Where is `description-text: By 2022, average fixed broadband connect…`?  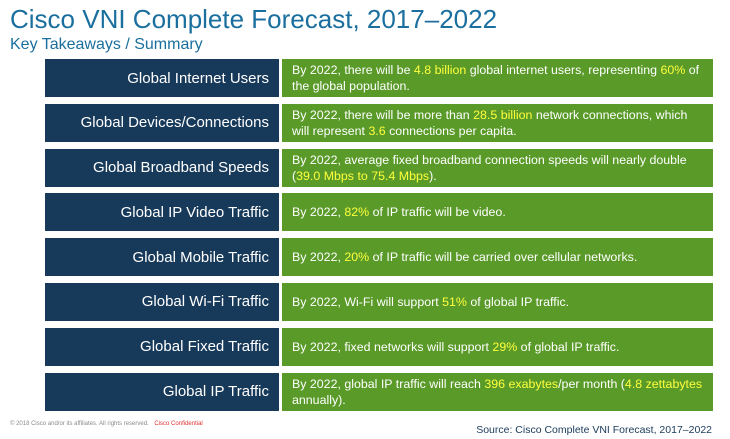
description-text: By 2022, average fixed broadband connect… is located at coordinates (489, 167).